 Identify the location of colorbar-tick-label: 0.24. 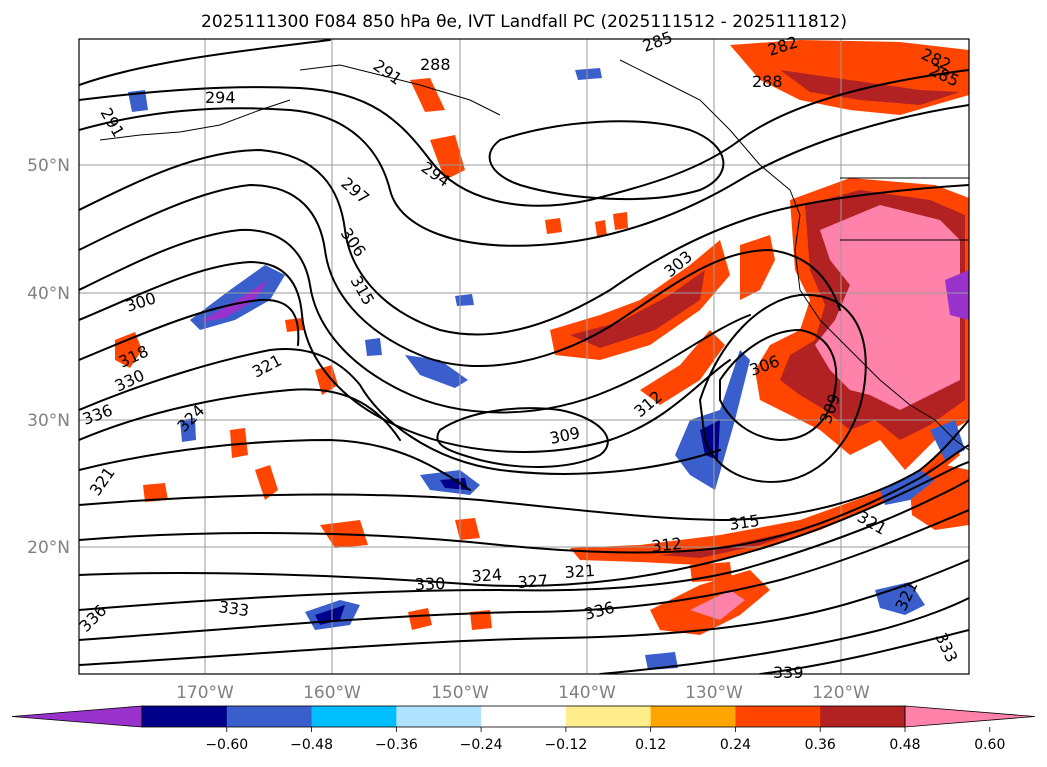
(735, 745).